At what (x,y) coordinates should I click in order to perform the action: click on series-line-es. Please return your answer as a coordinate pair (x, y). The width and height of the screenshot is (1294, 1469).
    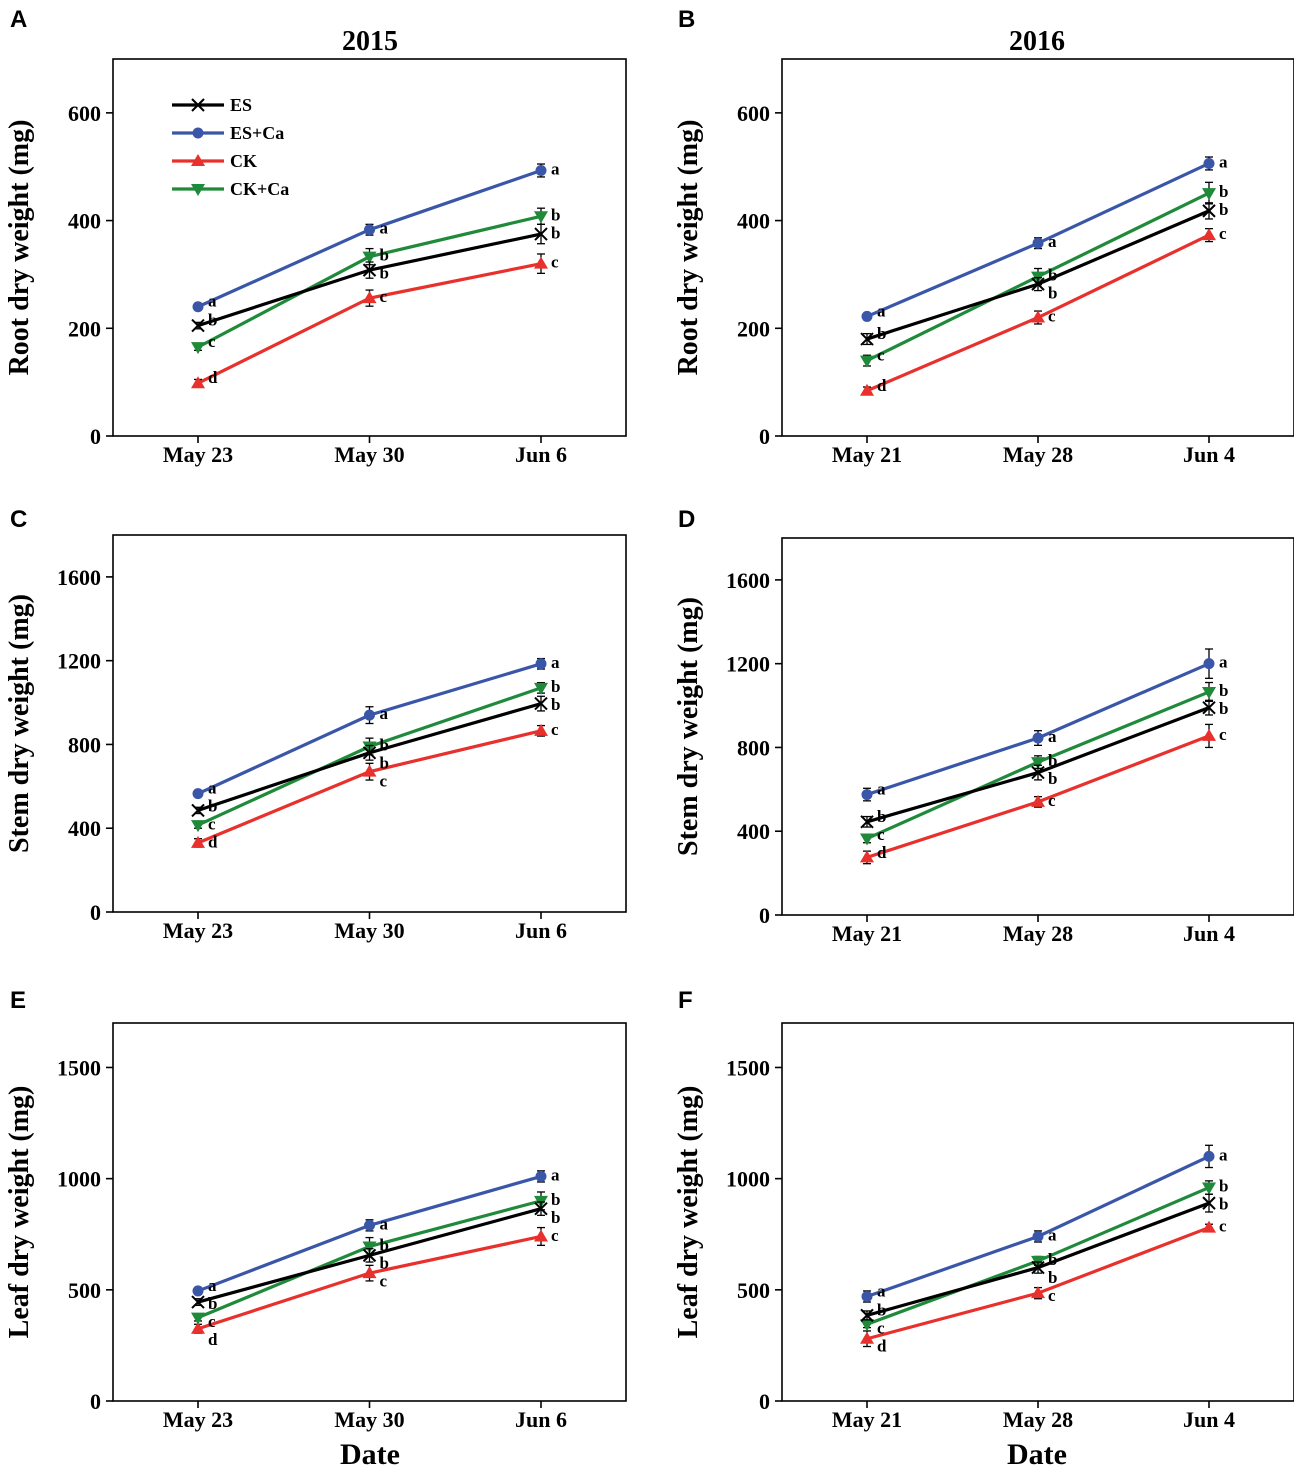
    Looking at the image, I should click on (369, 280).